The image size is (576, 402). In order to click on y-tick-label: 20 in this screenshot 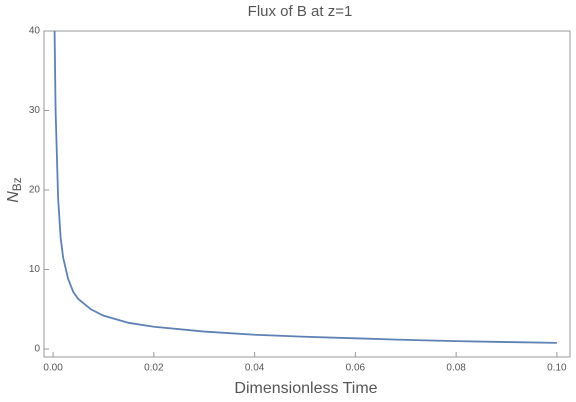, I will do `click(35, 190)`.